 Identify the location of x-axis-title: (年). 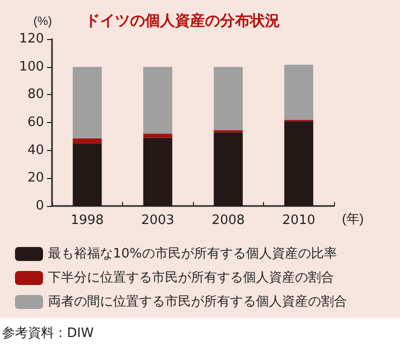
(353, 218).